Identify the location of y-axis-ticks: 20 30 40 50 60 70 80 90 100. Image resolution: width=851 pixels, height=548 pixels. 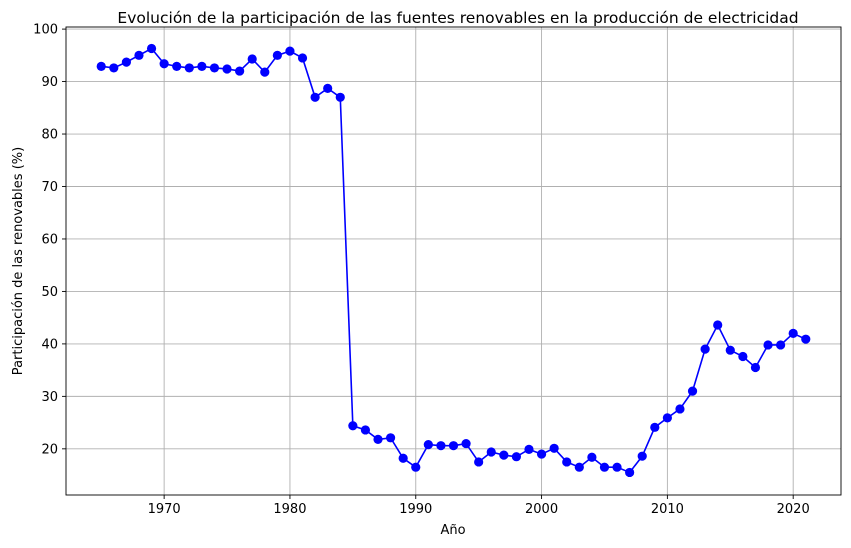
(49, 240).